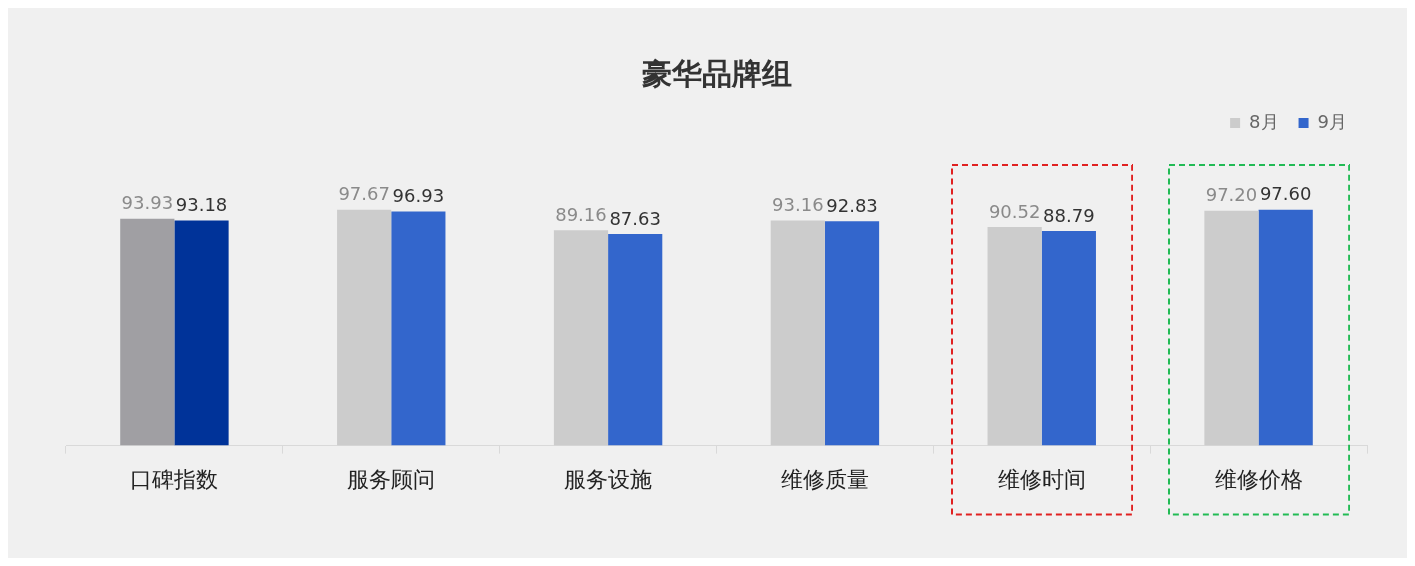  I want to click on legend-label: 9月, so click(1332, 121).